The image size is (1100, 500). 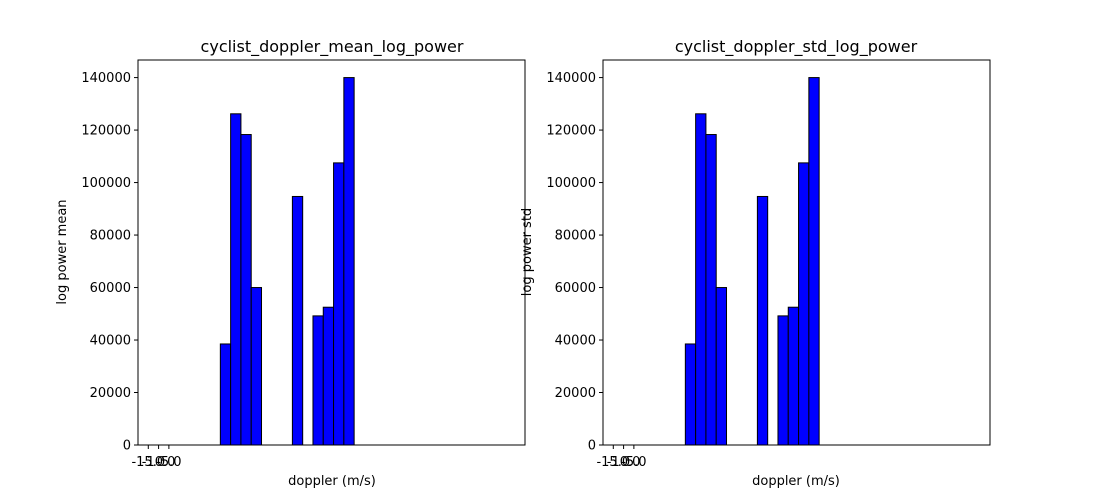 What do you see at coordinates (62, 251) in the screenshot?
I see `y-axis-label: log power mean` at bounding box center [62, 251].